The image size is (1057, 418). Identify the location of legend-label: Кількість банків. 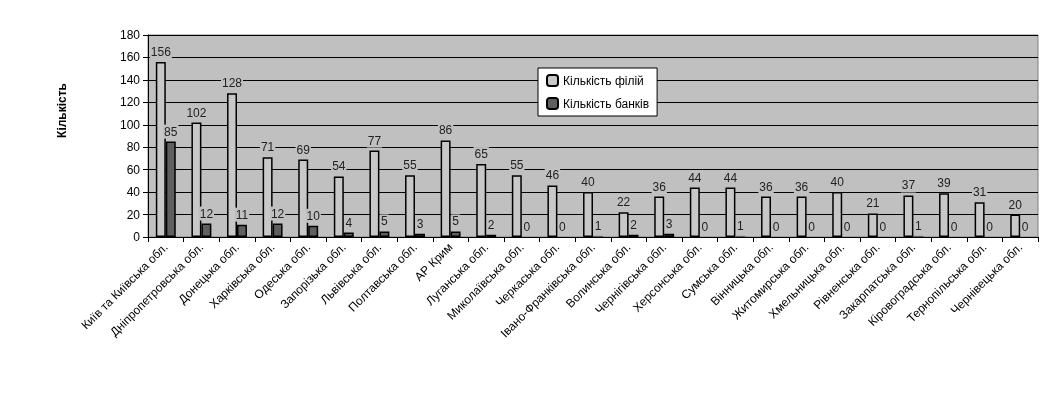
(606, 103).